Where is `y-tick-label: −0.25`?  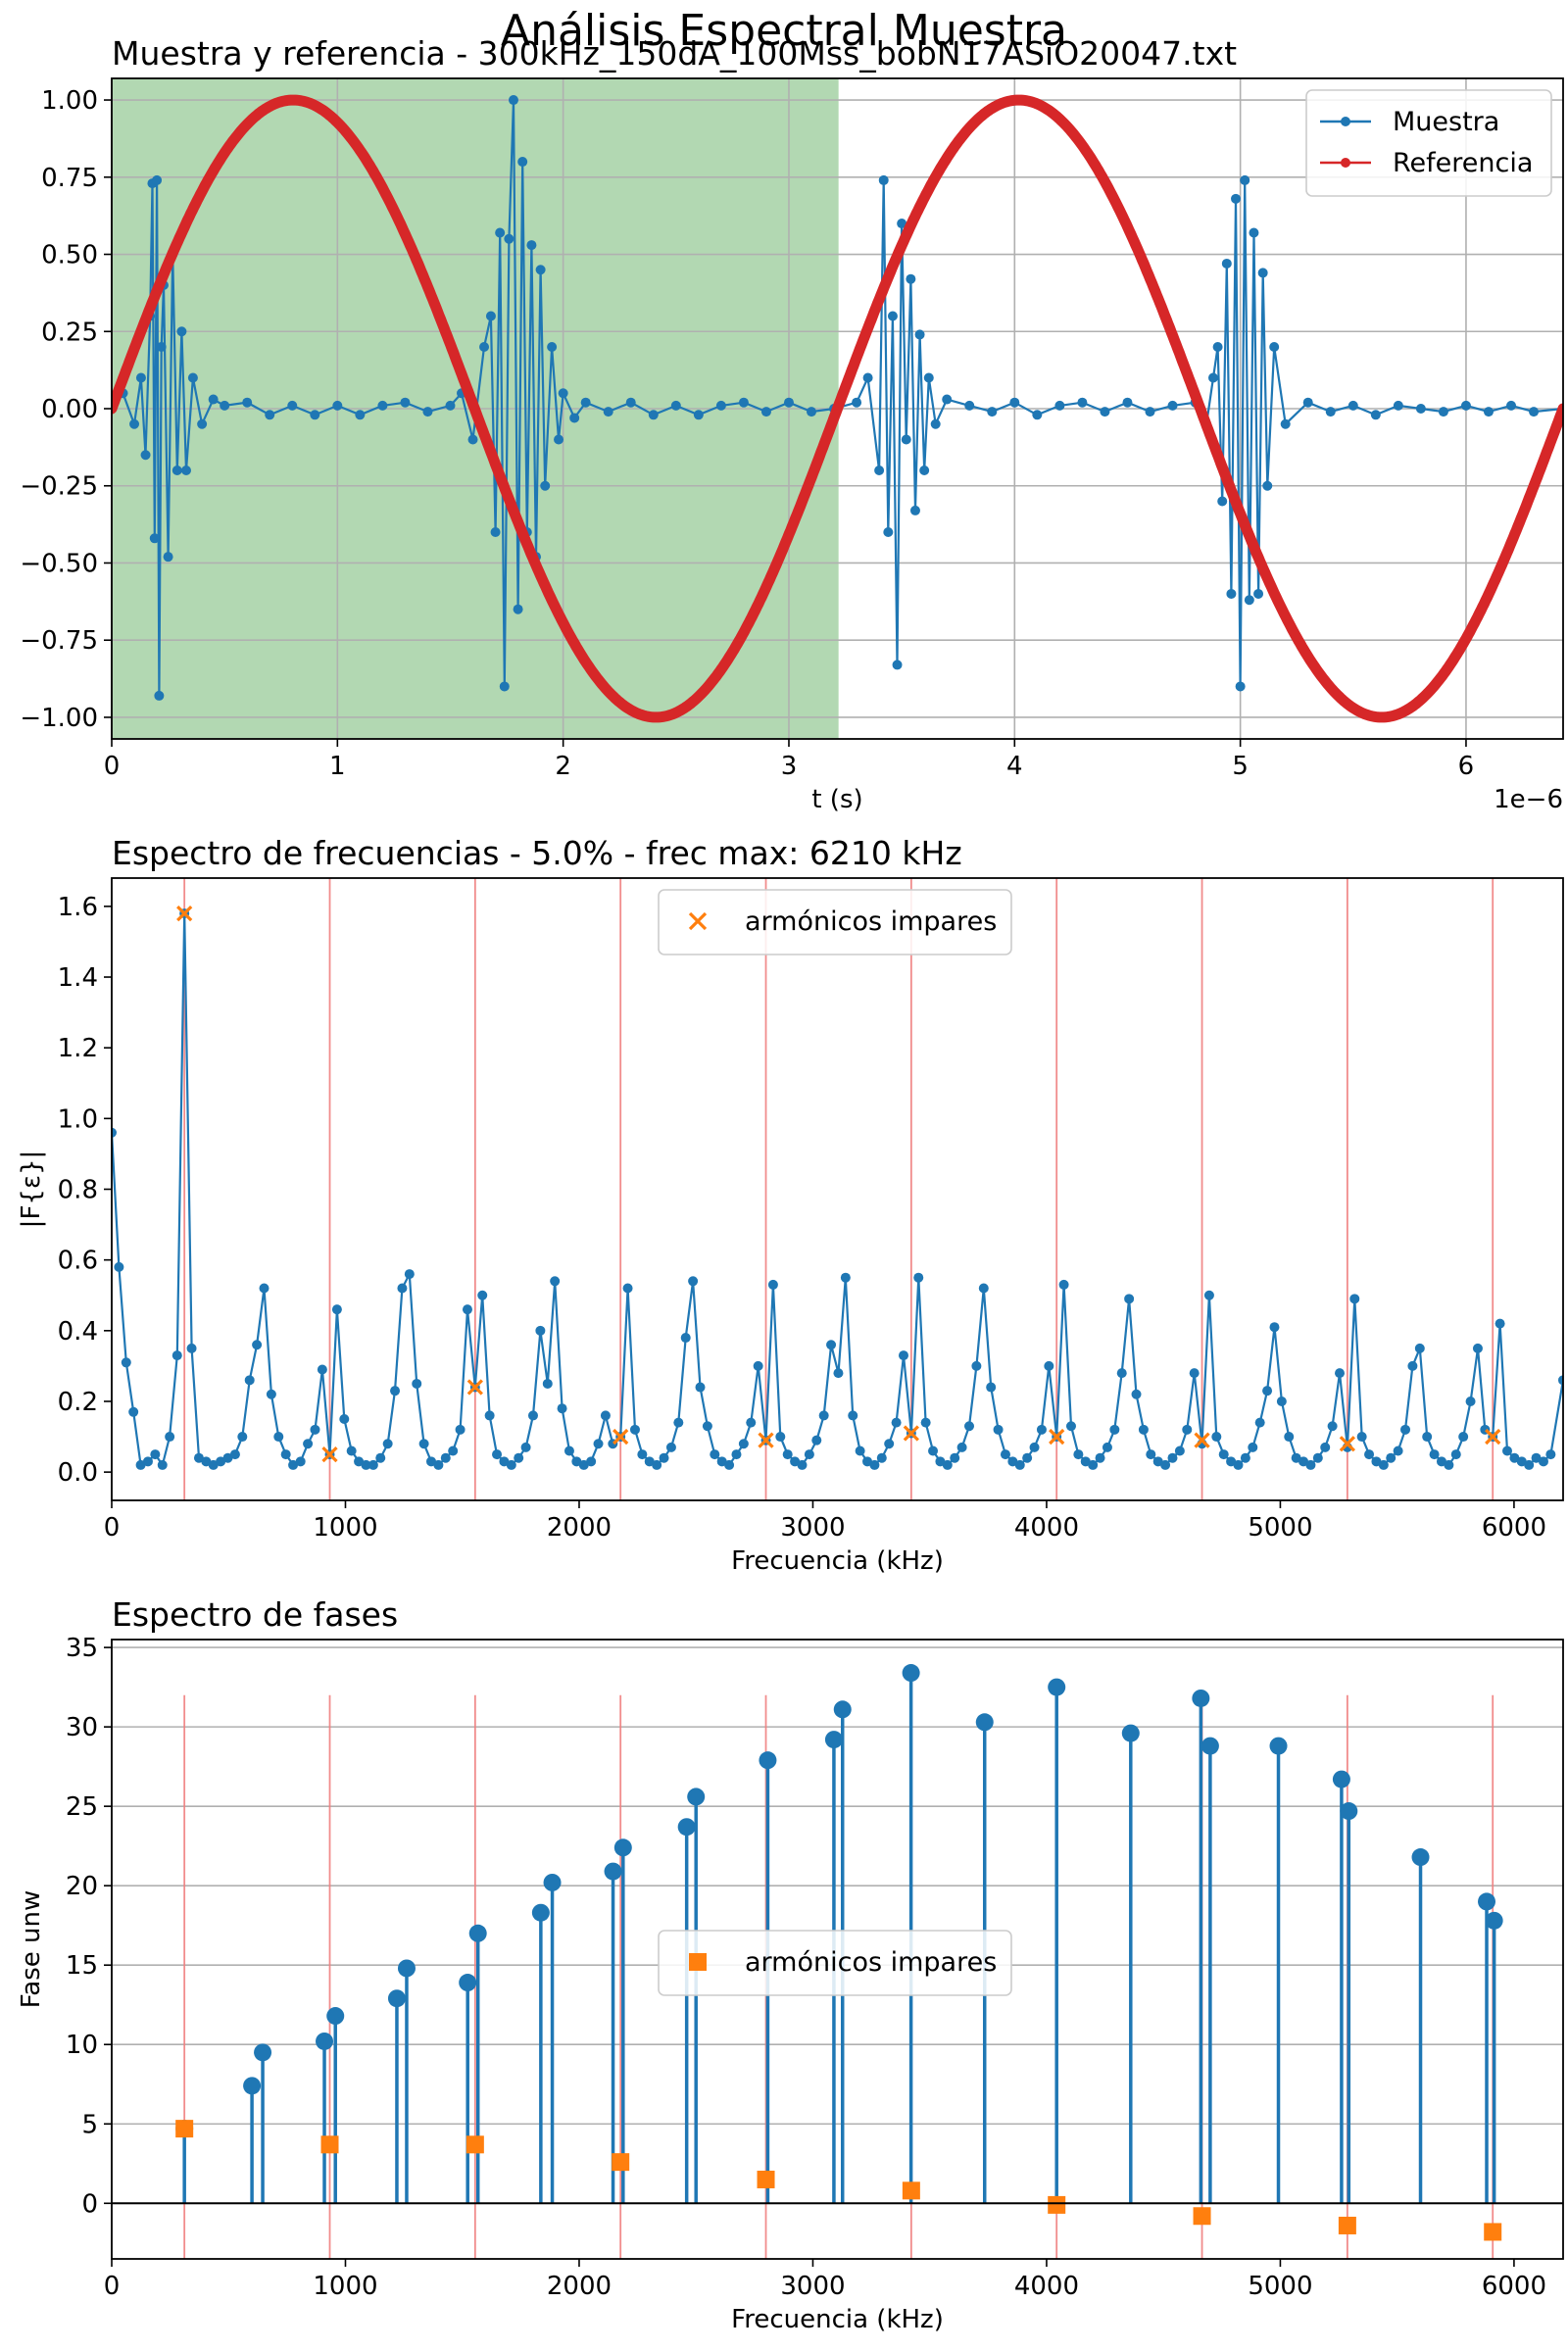 y-tick-label: −0.25 is located at coordinates (59, 487).